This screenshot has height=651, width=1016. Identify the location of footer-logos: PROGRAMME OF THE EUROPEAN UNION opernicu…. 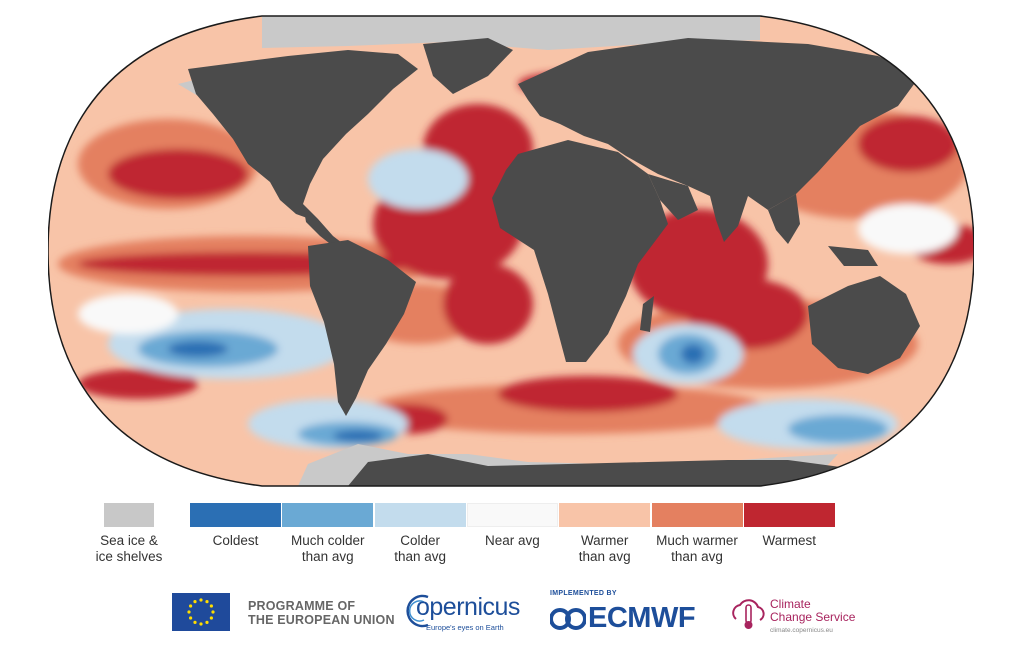
(508, 614).